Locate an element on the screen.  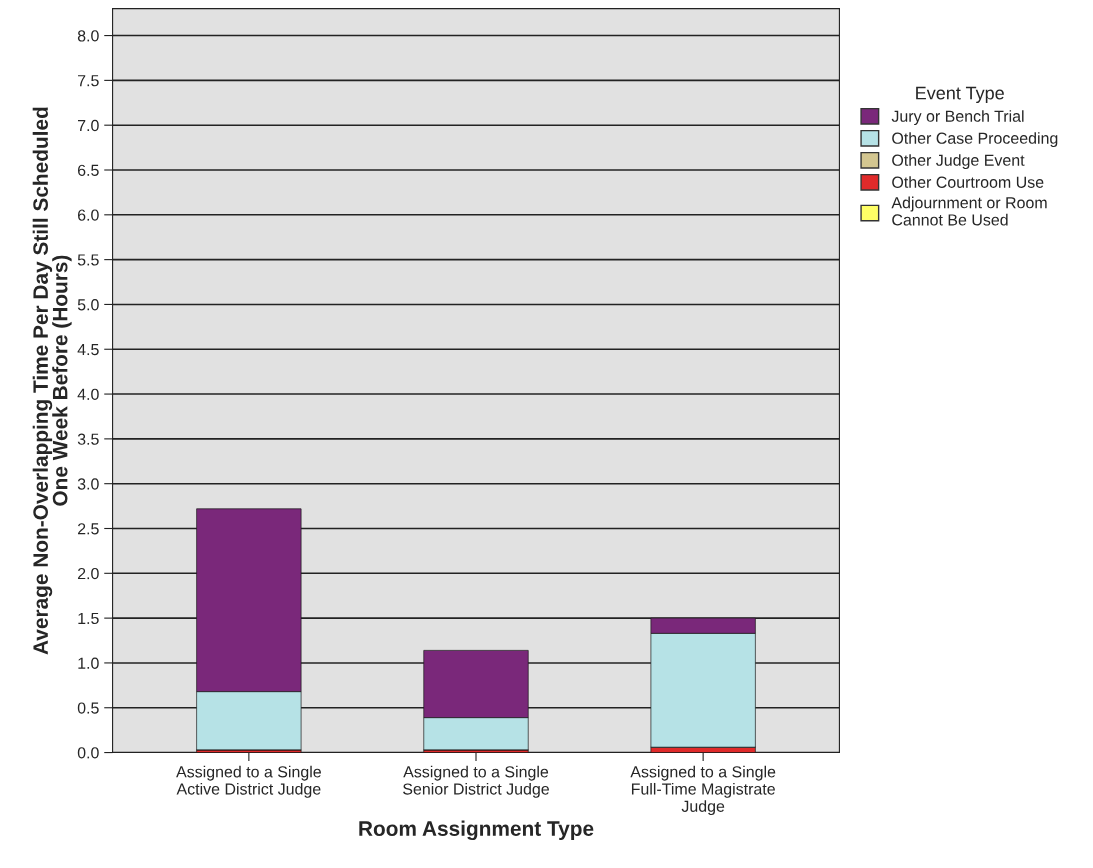
y-tick-label: 2.5 is located at coordinates (88, 529).